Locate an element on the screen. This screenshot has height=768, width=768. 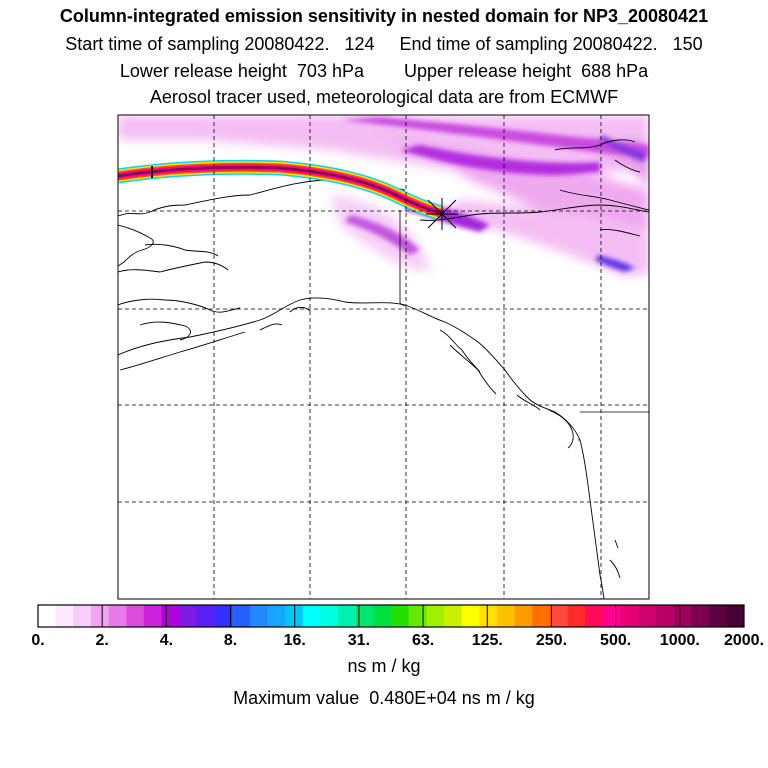
colorbar-tick-label: 31. is located at coordinates (359, 640).